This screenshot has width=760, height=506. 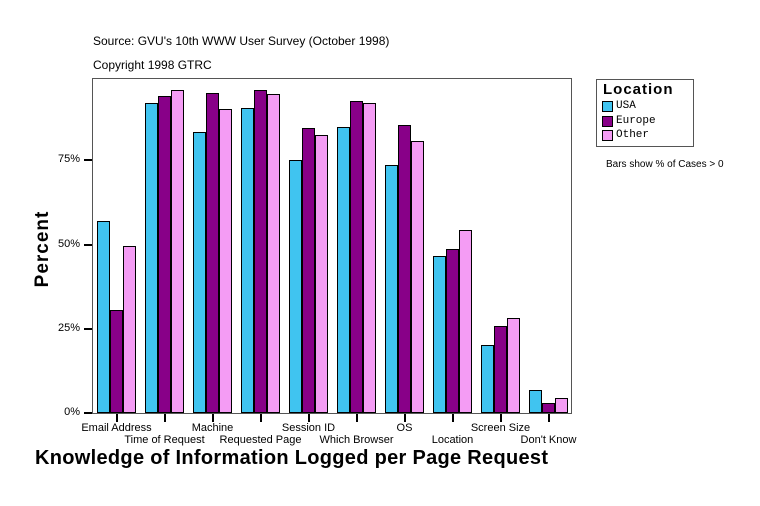 What do you see at coordinates (212, 428) in the screenshot?
I see `x-tick-label: Machine` at bounding box center [212, 428].